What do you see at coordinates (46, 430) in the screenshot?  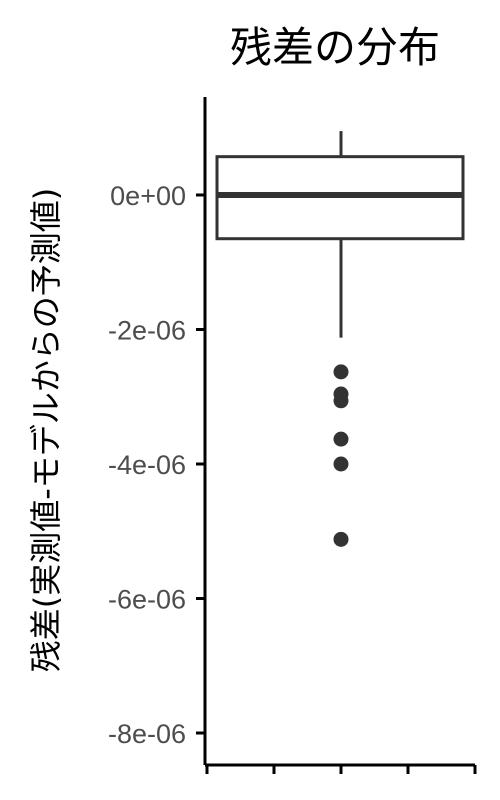 I see `y-axis-label: 残差(実測値-モデルからの予測値)` at bounding box center [46, 430].